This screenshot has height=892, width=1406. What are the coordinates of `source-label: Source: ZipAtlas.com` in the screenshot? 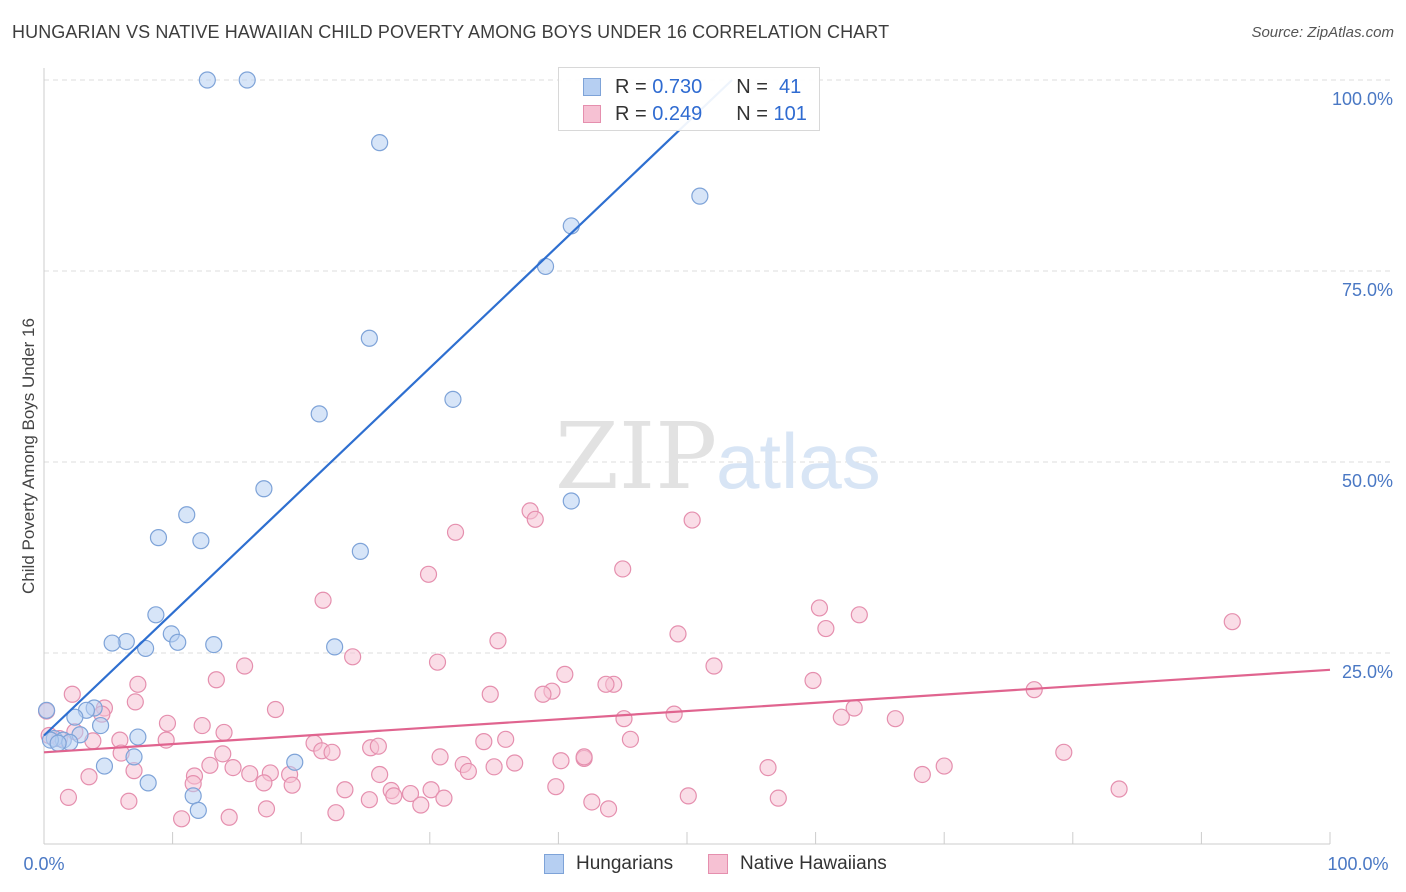 It's located at (1322, 32).